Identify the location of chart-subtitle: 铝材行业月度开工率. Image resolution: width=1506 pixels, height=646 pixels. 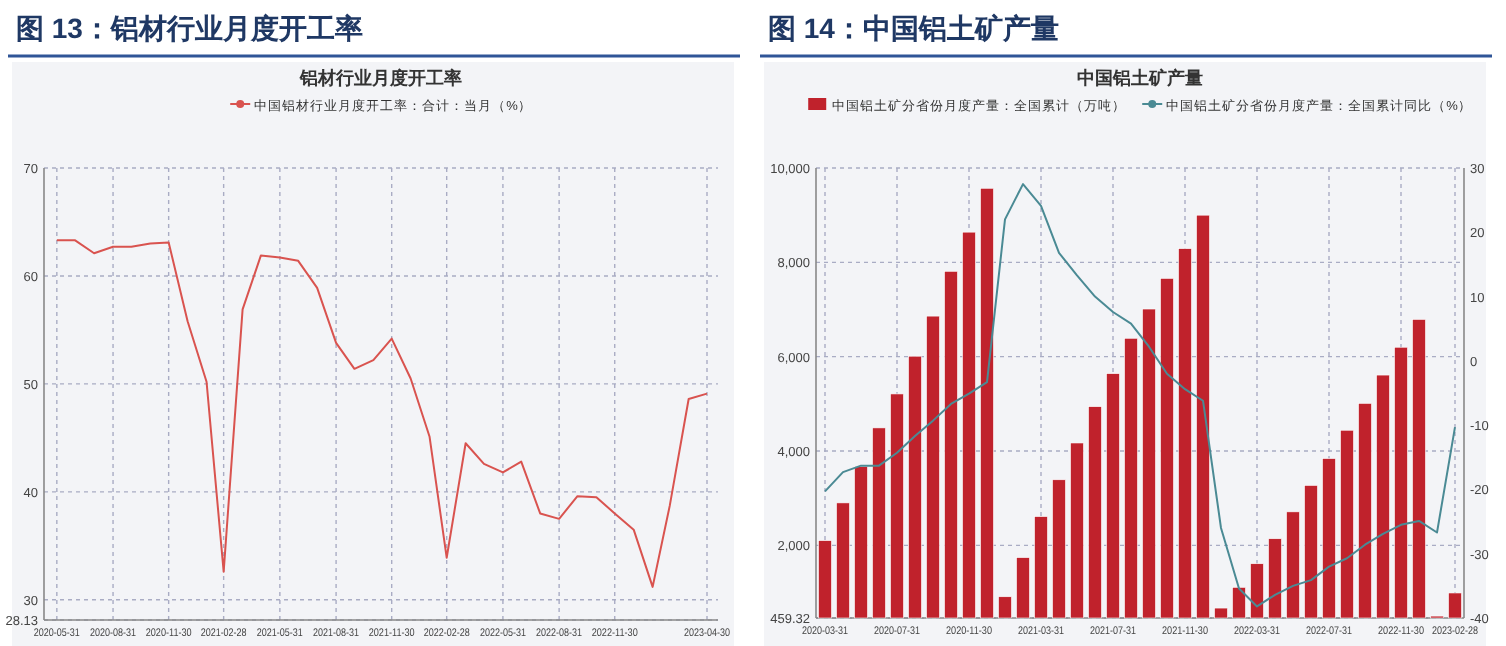
(380, 78).